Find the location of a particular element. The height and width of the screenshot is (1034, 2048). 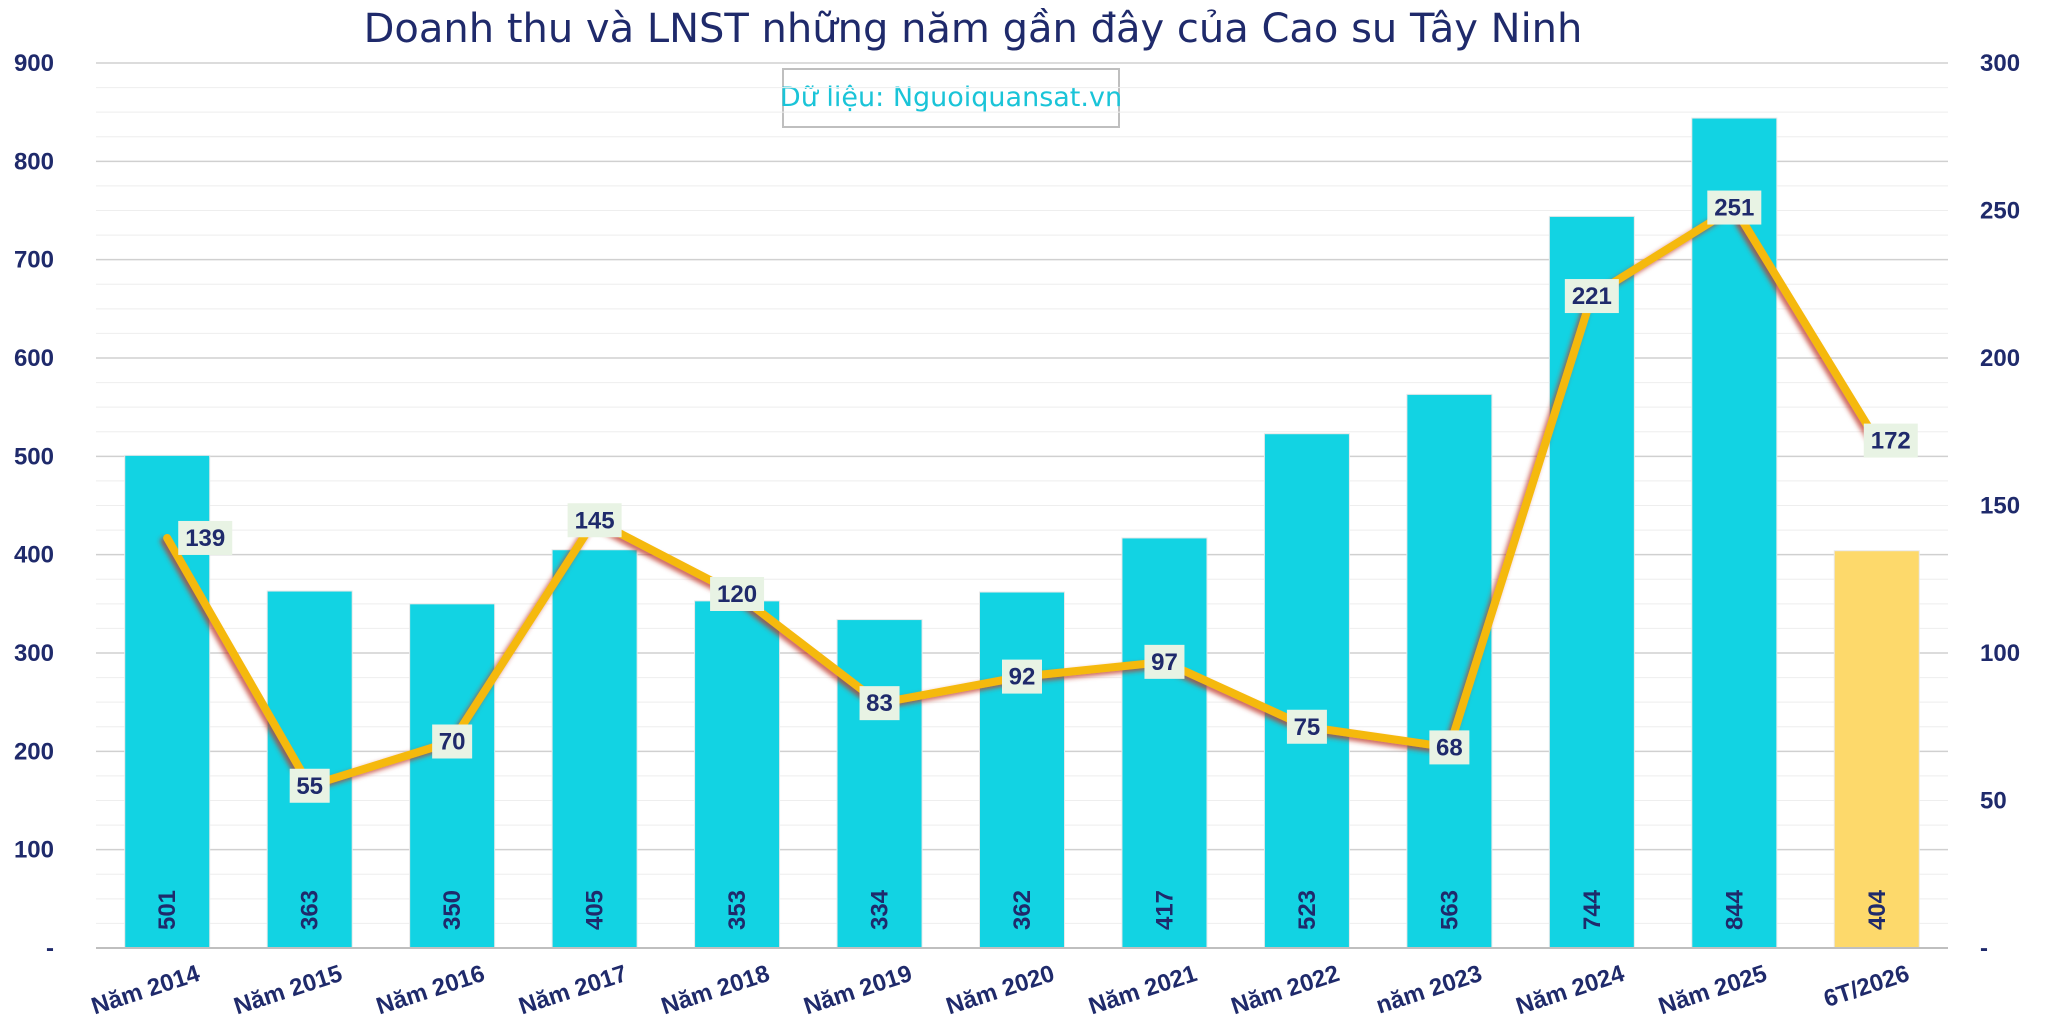

y-left-tick-label: 600 is located at coordinates (34, 358).